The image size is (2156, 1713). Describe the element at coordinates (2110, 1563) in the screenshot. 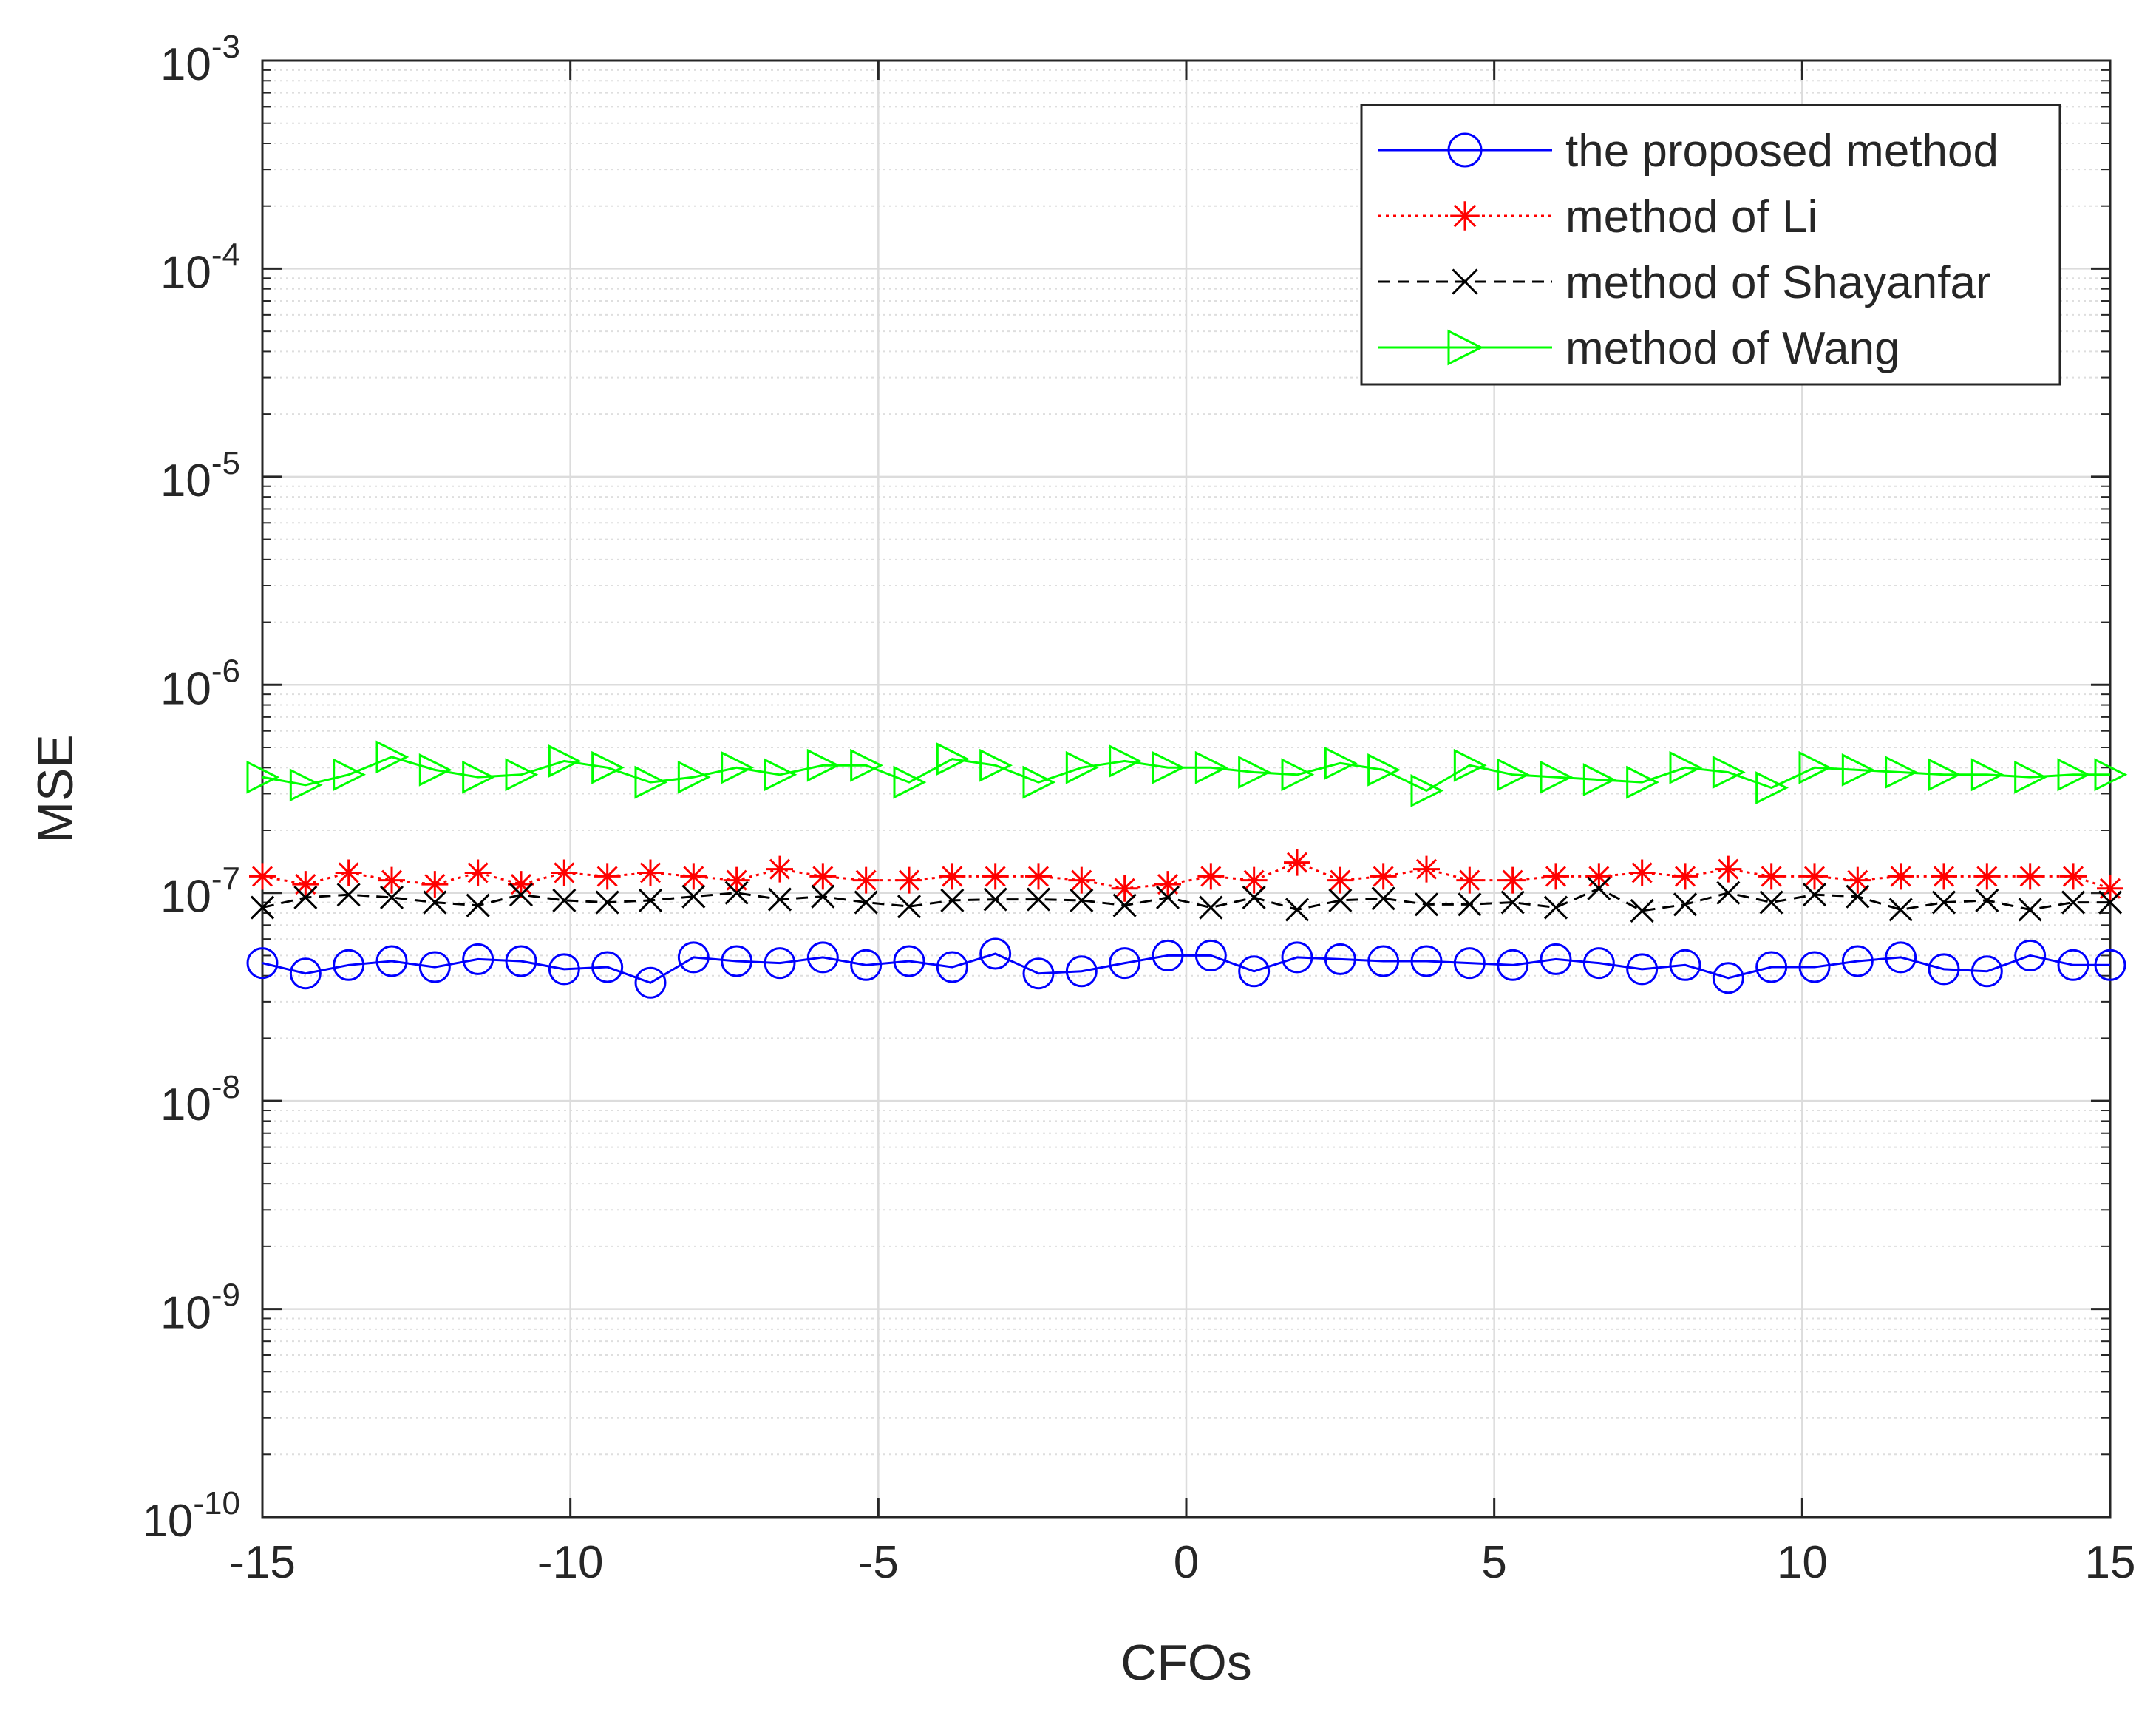

I see `x-tick-label: 15` at that location.